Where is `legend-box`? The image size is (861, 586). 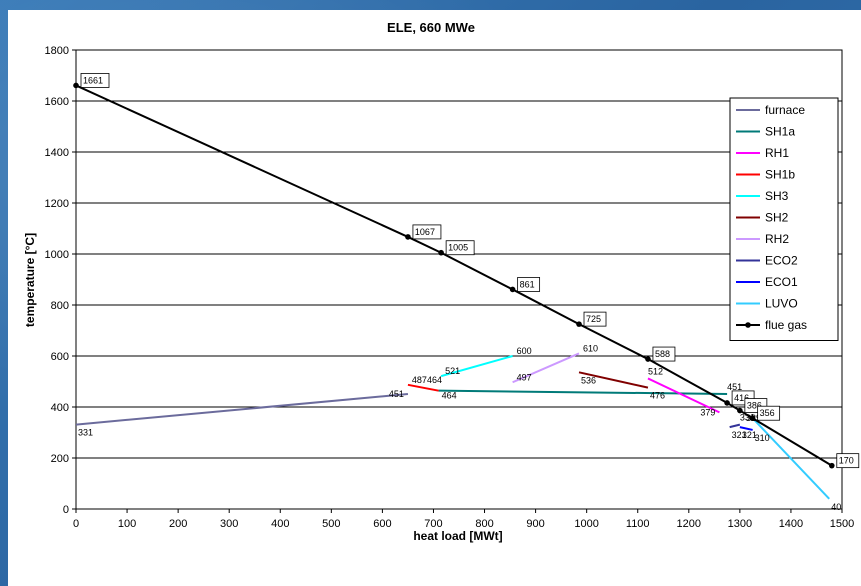
legend-box is located at coordinates (784, 219).